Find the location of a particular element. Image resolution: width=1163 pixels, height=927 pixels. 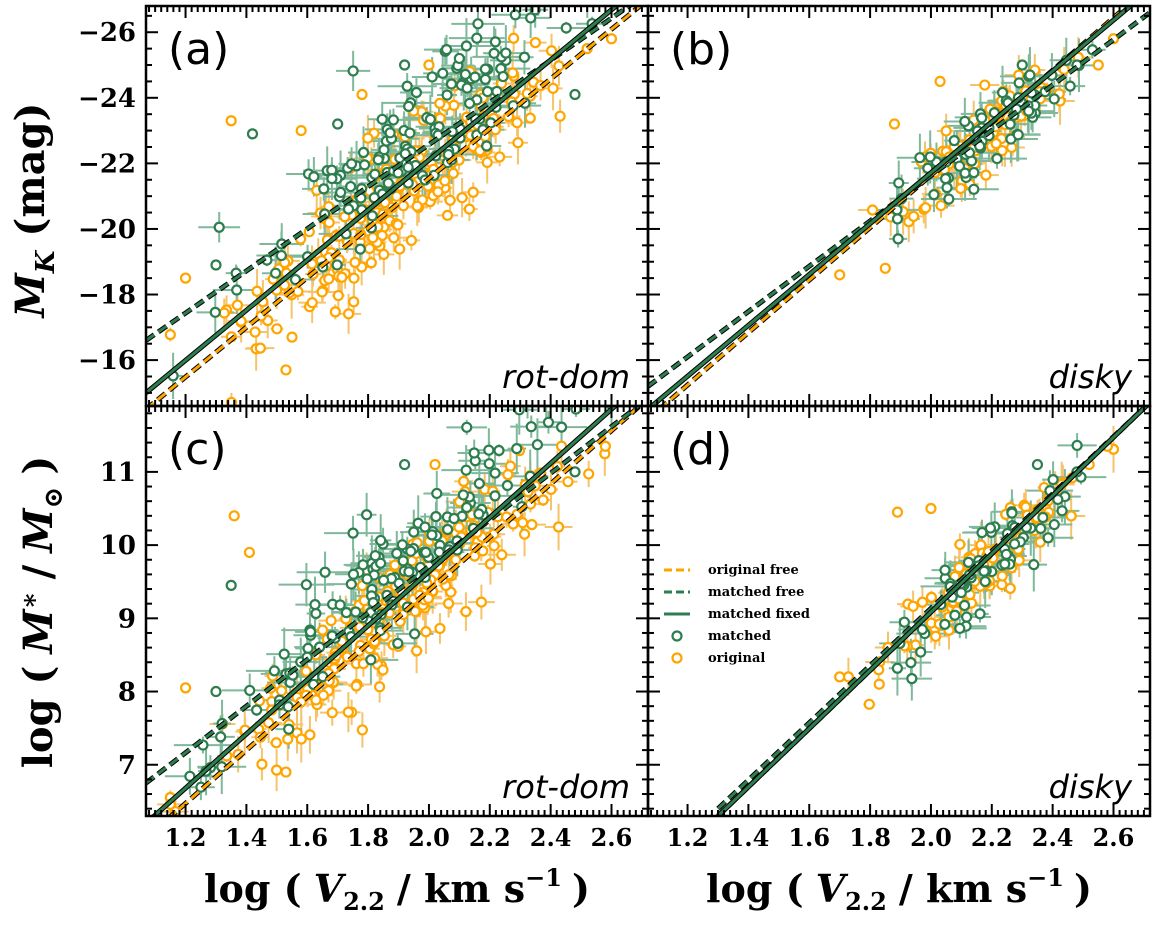

xlabel-right-close: ) is located at coordinates (1083, 888).